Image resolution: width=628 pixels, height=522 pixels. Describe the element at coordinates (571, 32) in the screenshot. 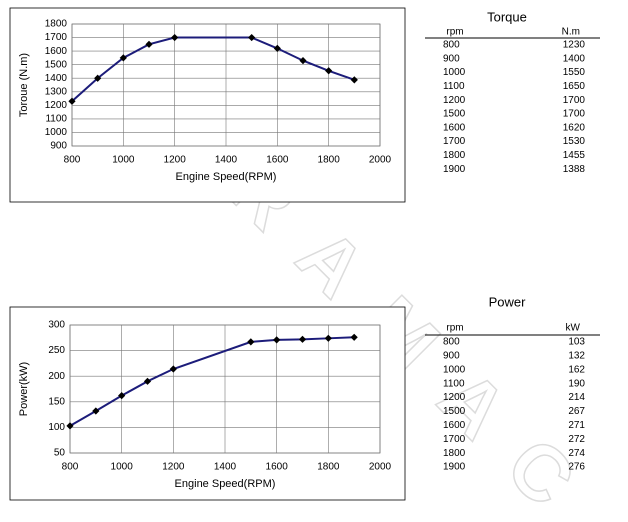

I see `table-header: N.m` at that location.